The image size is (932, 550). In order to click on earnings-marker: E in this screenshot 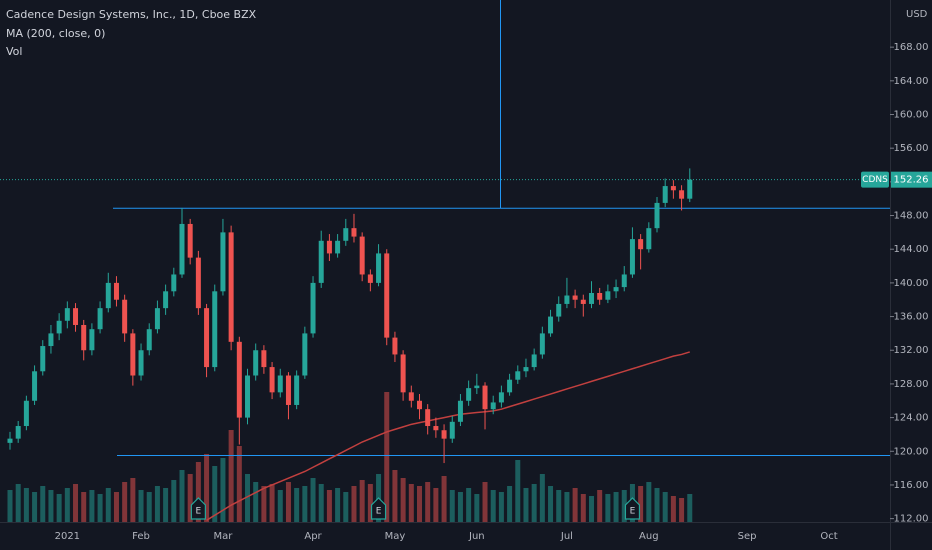, I will do `click(198, 508)`.